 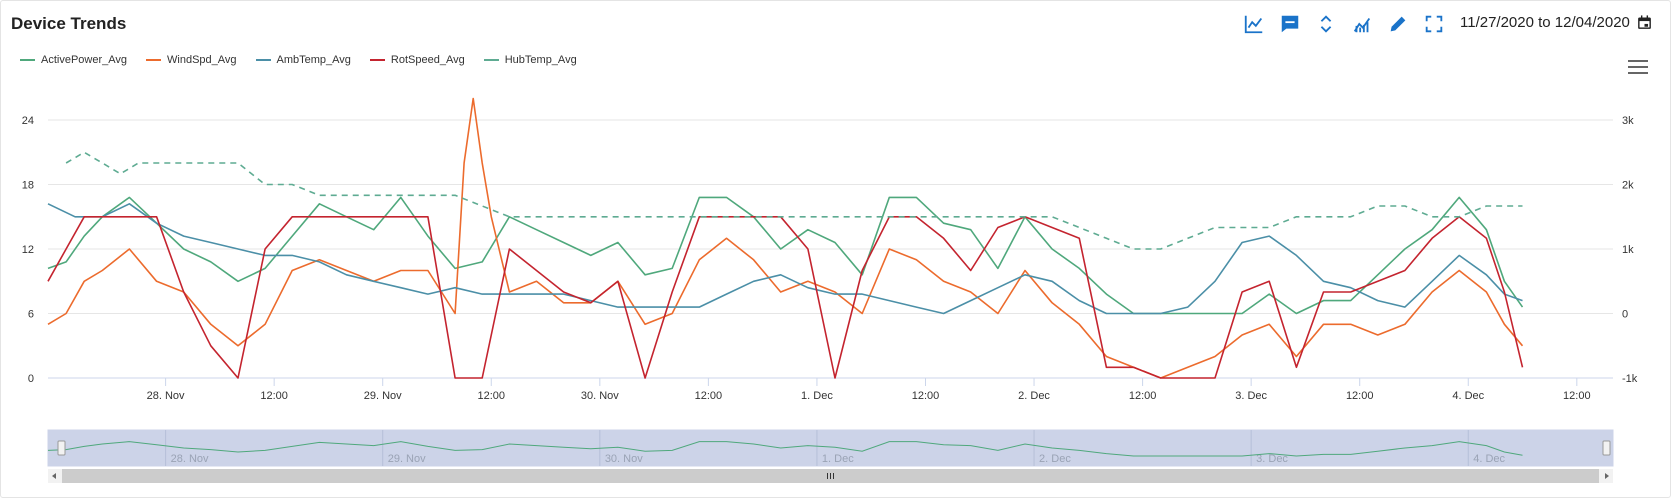 What do you see at coordinates (838, 459) in the screenshot?
I see `navigator-label: 1. Dec` at bounding box center [838, 459].